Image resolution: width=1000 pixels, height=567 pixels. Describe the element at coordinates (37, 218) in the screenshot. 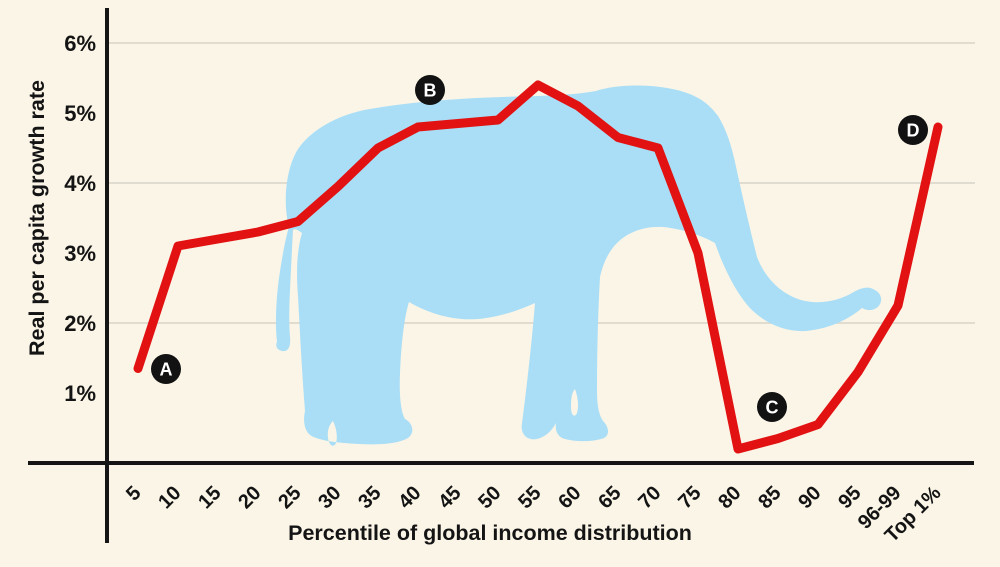

I see `y-axis-title: Real per capita growth rate` at that location.